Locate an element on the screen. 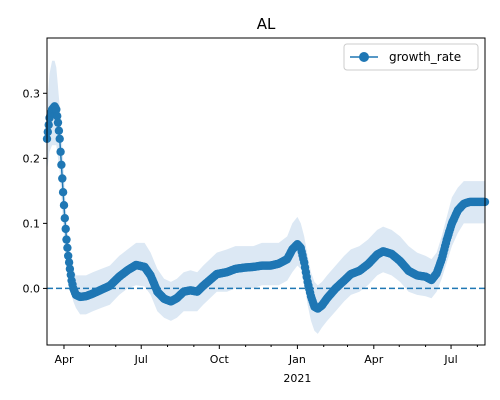  y-tick-label: 0.2 is located at coordinates (32, 158).